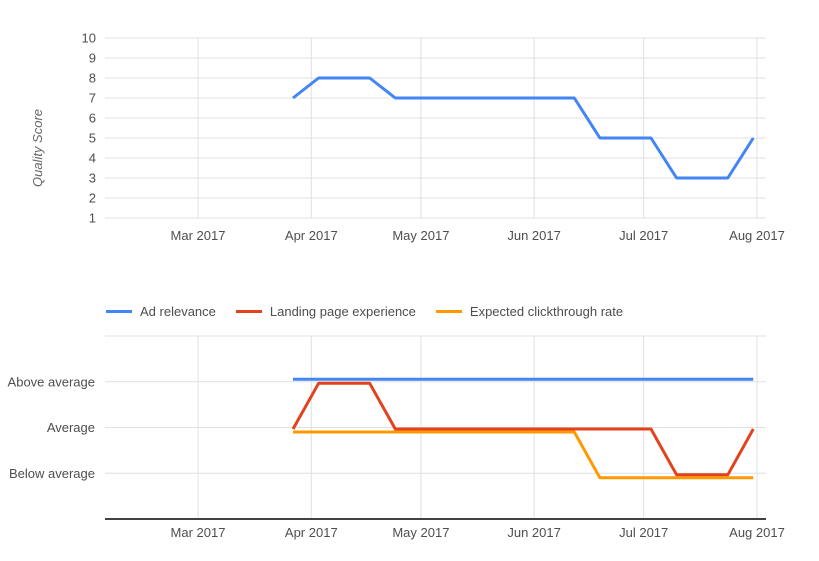 This screenshot has width=819, height=561. Describe the element at coordinates (89, 38) in the screenshot. I see `y-axis-tick-label: 10` at that location.